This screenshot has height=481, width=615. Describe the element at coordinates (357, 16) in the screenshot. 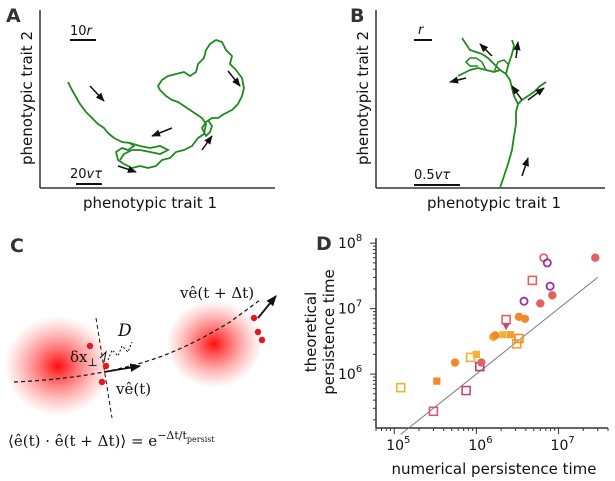

I see `panel-letter-b: B` at that location.